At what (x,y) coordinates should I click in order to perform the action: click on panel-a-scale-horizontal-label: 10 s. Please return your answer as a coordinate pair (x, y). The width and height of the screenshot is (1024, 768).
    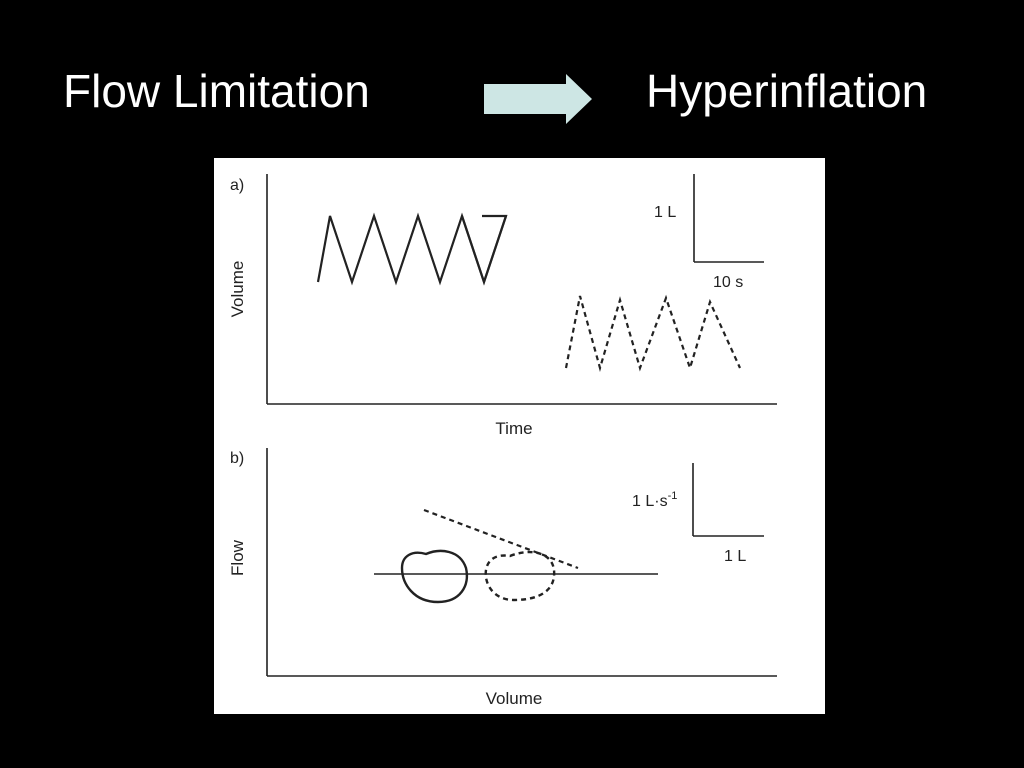
    Looking at the image, I should click on (728, 282).